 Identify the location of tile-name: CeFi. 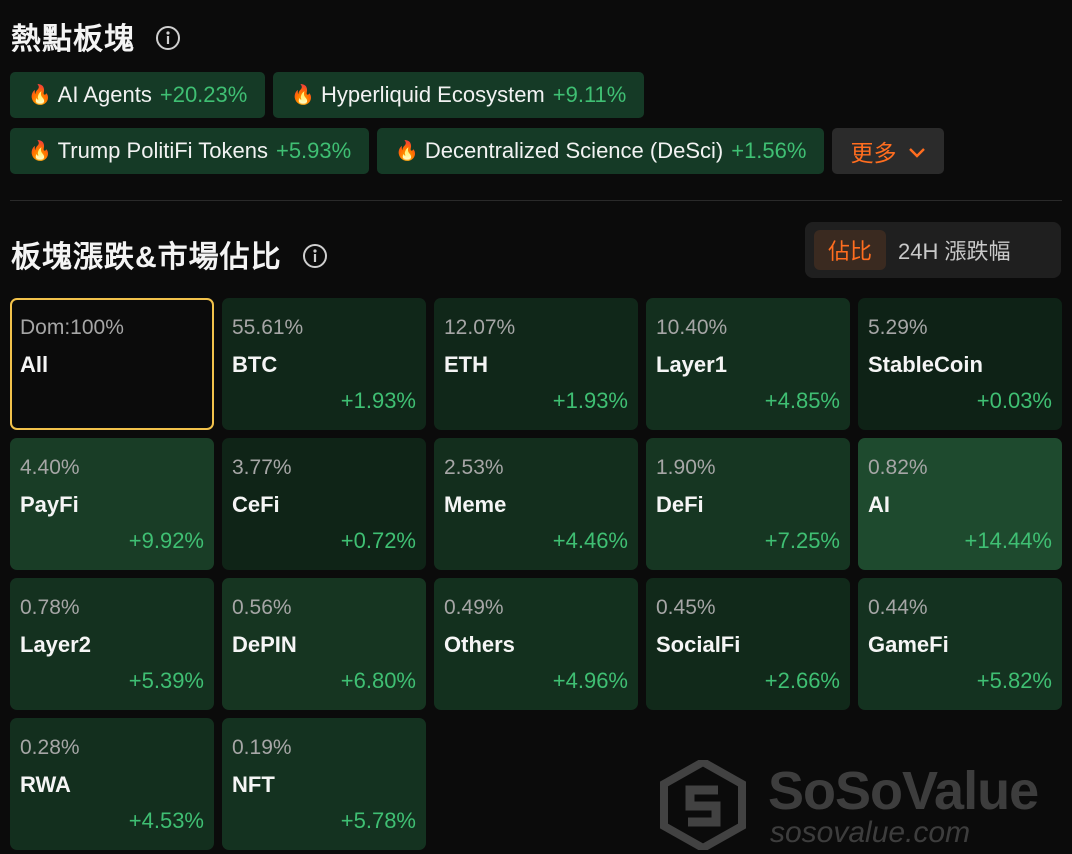
(256, 504).